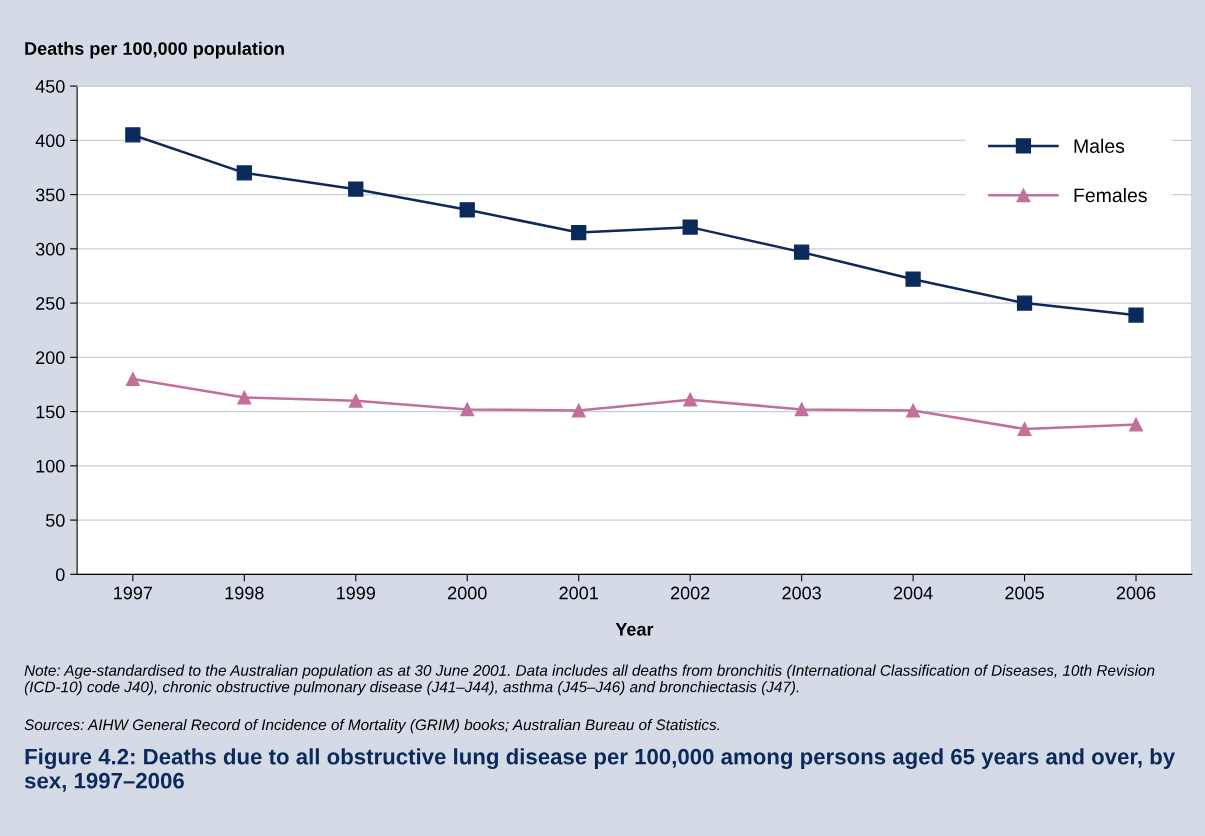  Describe the element at coordinates (50, 412) in the screenshot. I see `y-tick-label: 150` at that location.